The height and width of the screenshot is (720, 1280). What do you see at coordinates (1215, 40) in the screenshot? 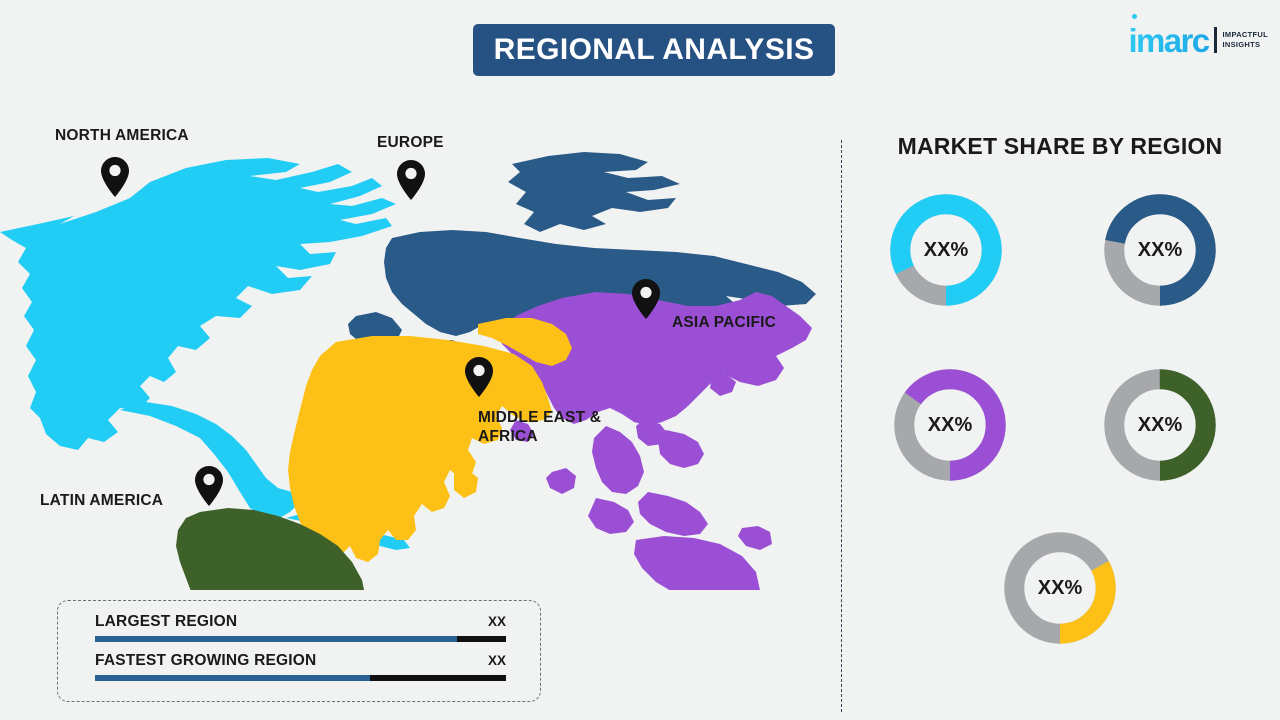
I see `logo-divider-bar` at bounding box center [1215, 40].